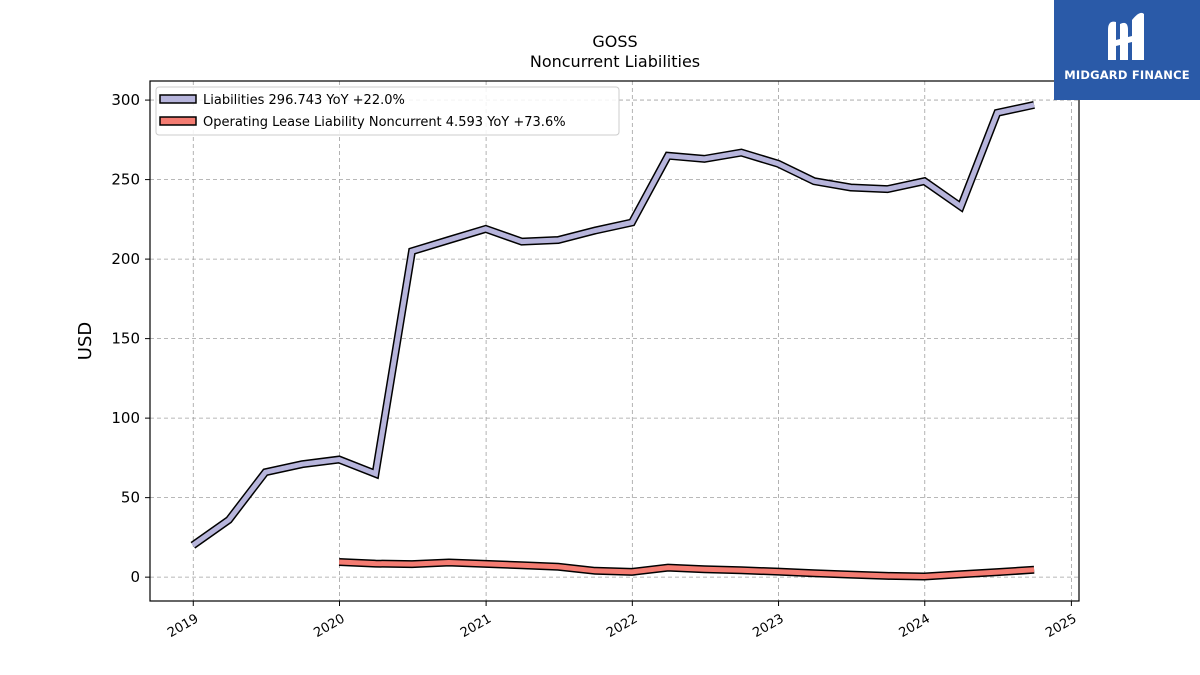 The height and width of the screenshot is (675, 1200). Describe the element at coordinates (768, 626) in the screenshot. I see `x-tick-label: 2023` at that location.